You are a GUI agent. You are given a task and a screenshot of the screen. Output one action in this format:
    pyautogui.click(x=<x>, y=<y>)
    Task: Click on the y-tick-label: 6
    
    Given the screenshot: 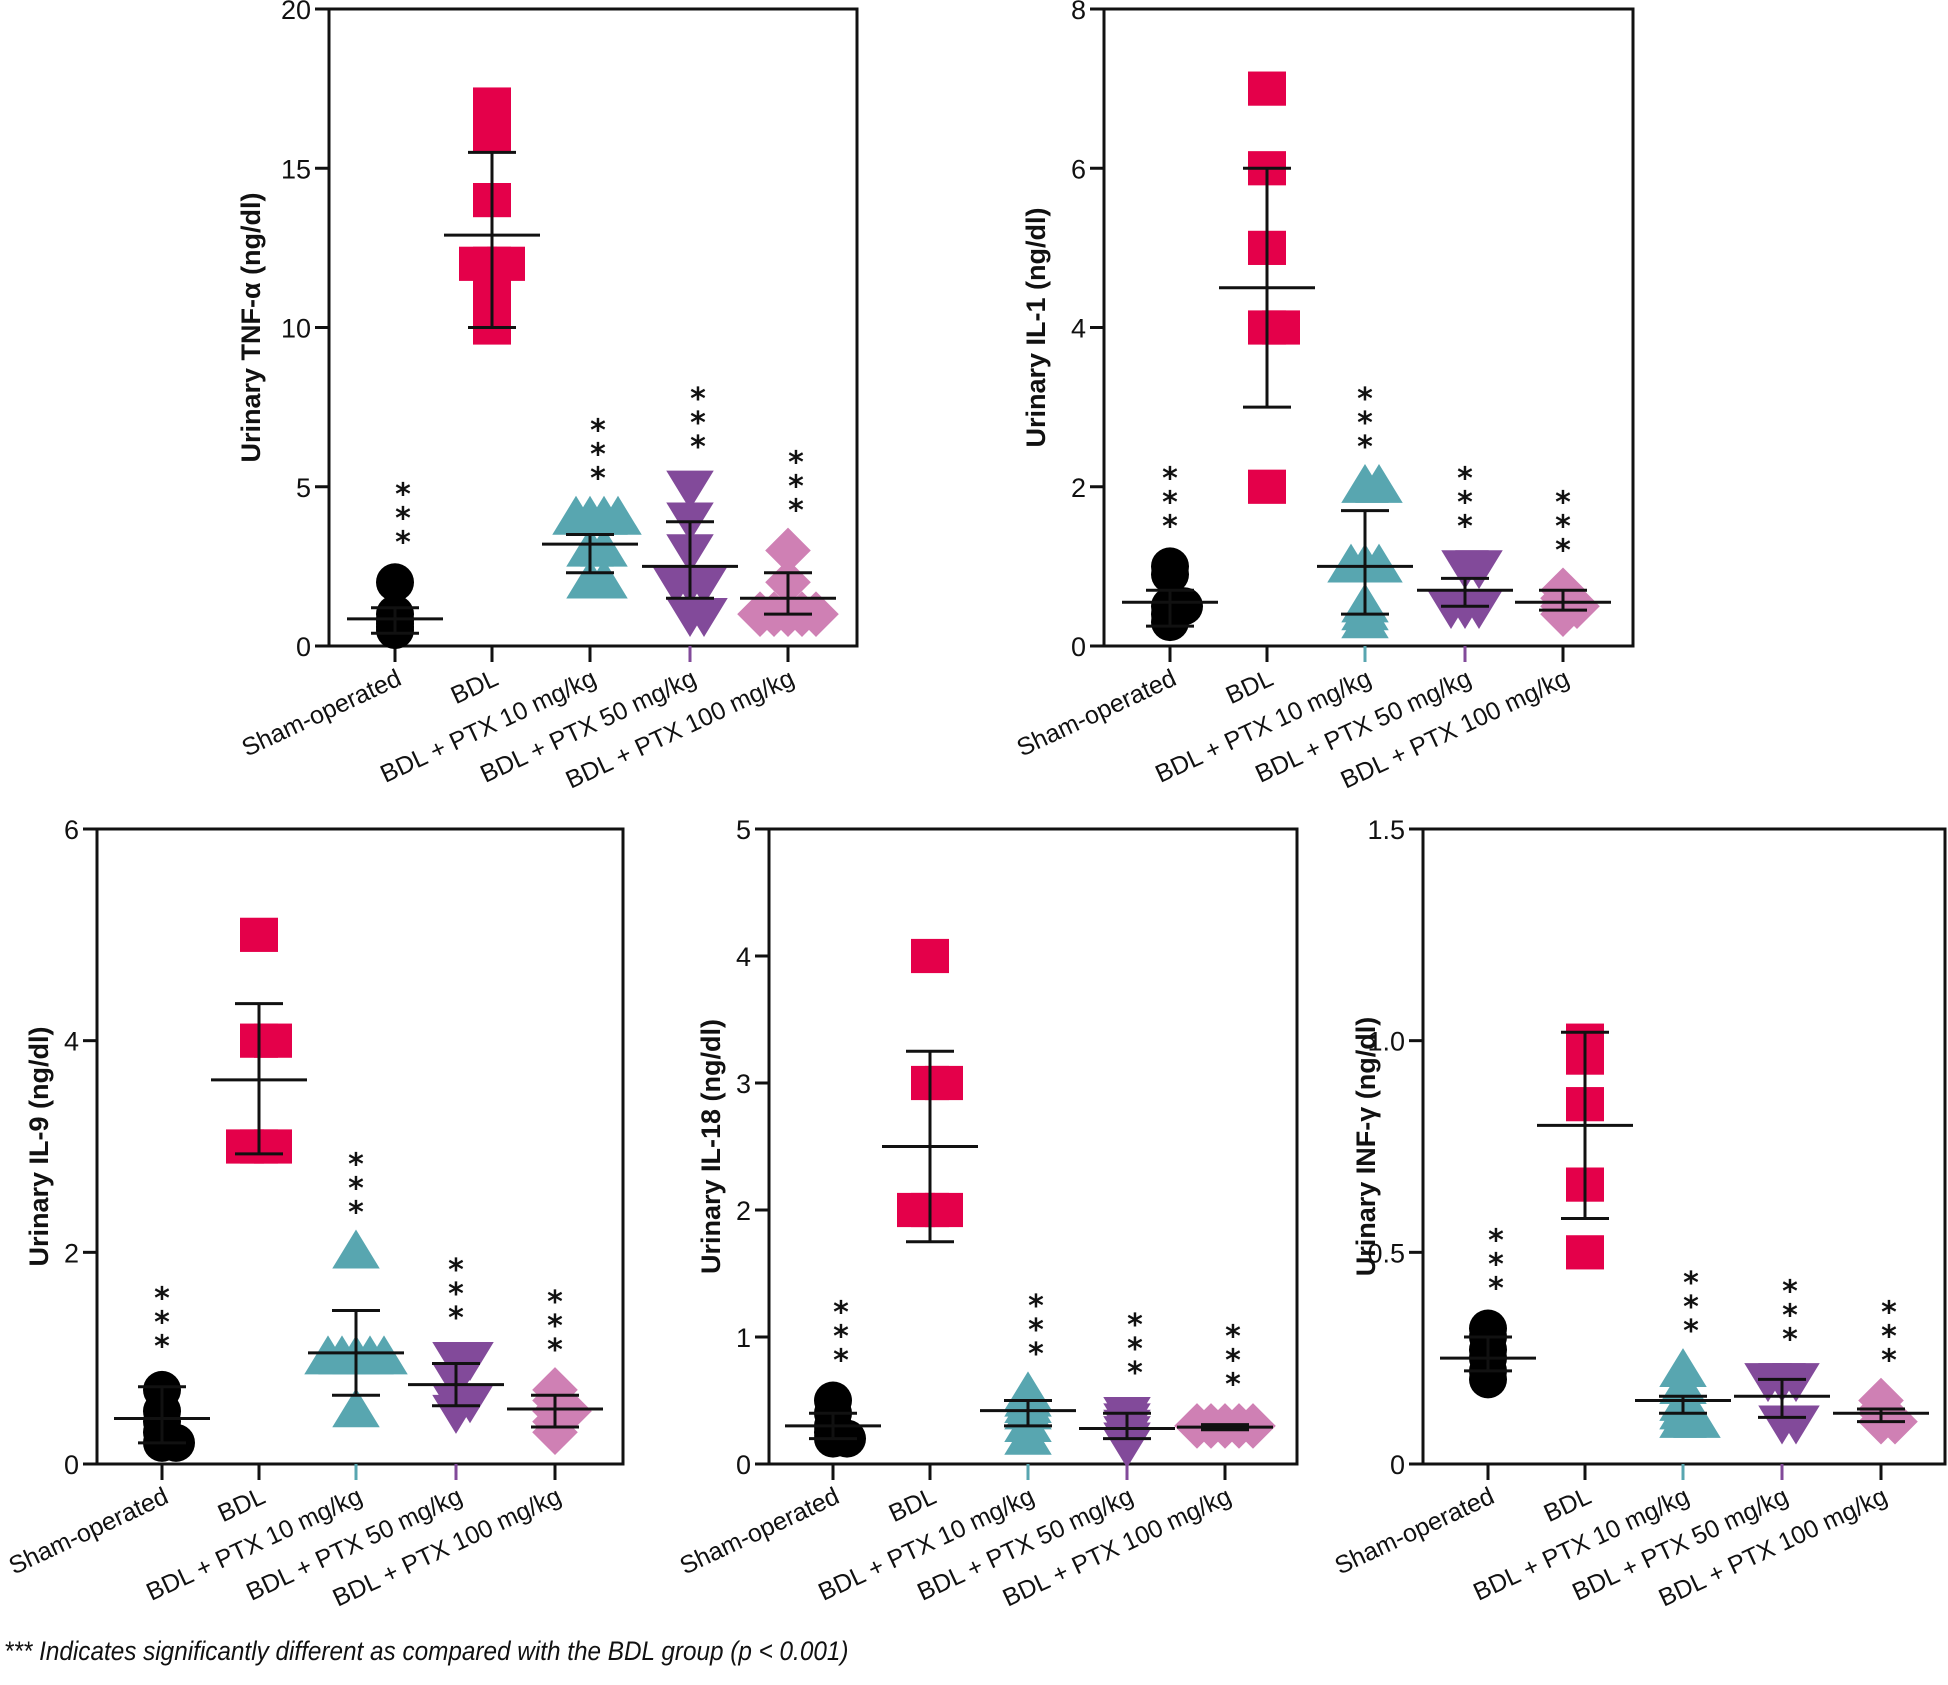 What is the action you would take?
    pyautogui.click(x=1078, y=169)
    